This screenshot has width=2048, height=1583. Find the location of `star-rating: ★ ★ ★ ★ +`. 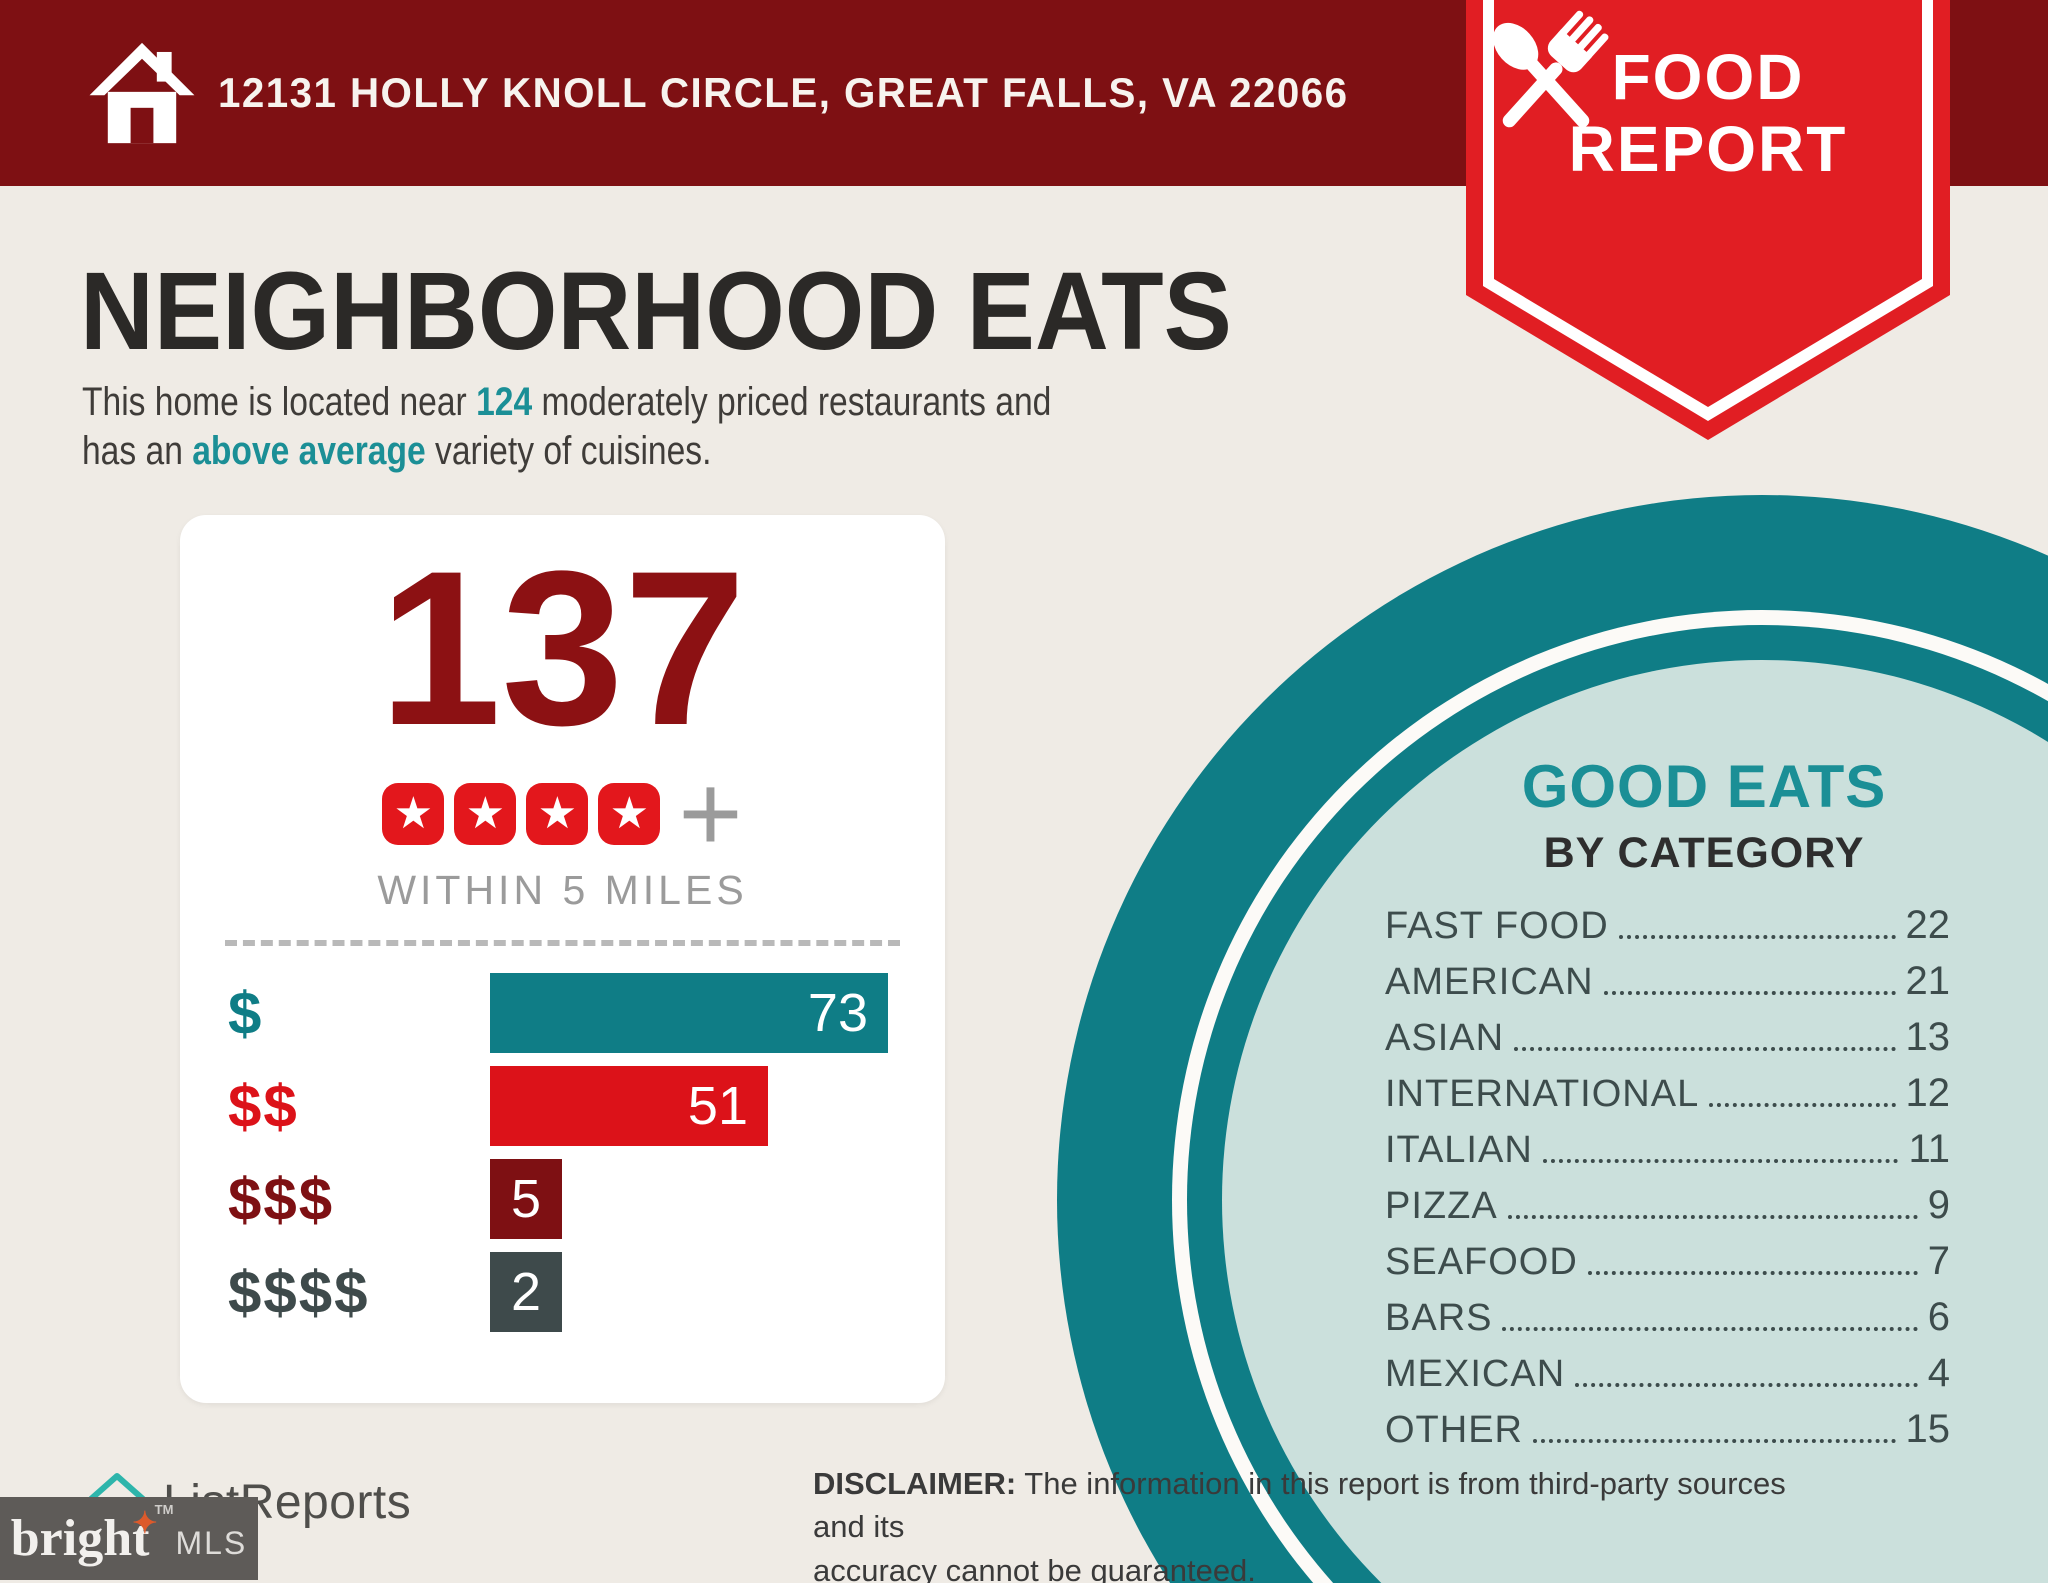

star-rating: ★ ★ ★ ★ + is located at coordinates (562, 813).